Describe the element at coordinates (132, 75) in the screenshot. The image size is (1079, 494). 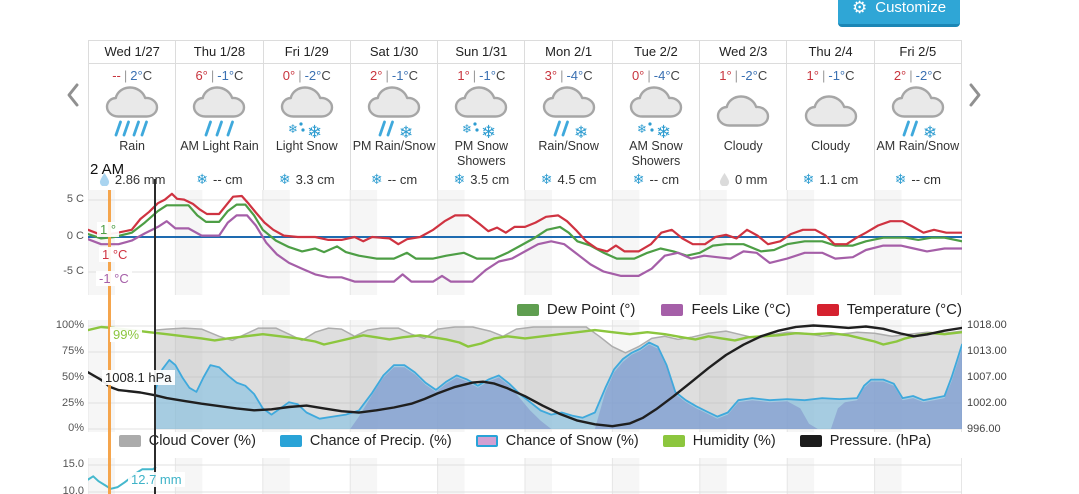
I see `day-temps: -- | 2°C` at that location.